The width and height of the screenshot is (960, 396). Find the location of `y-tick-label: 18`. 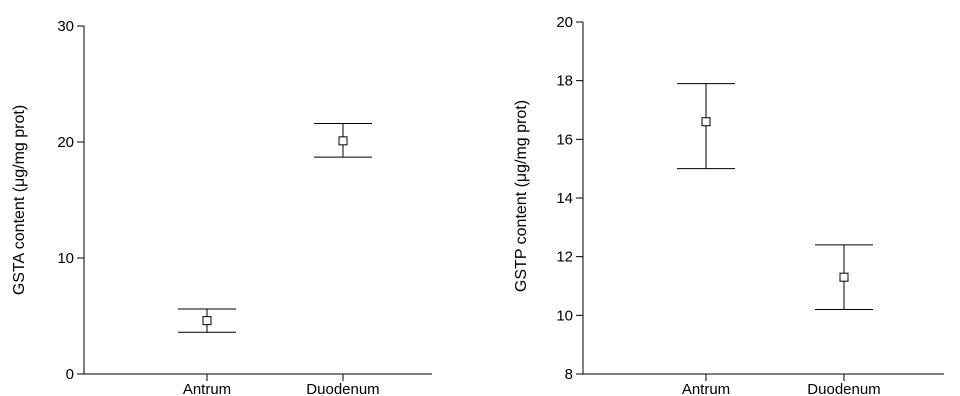

y-tick-label: 18 is located at coordinates (564, 81).